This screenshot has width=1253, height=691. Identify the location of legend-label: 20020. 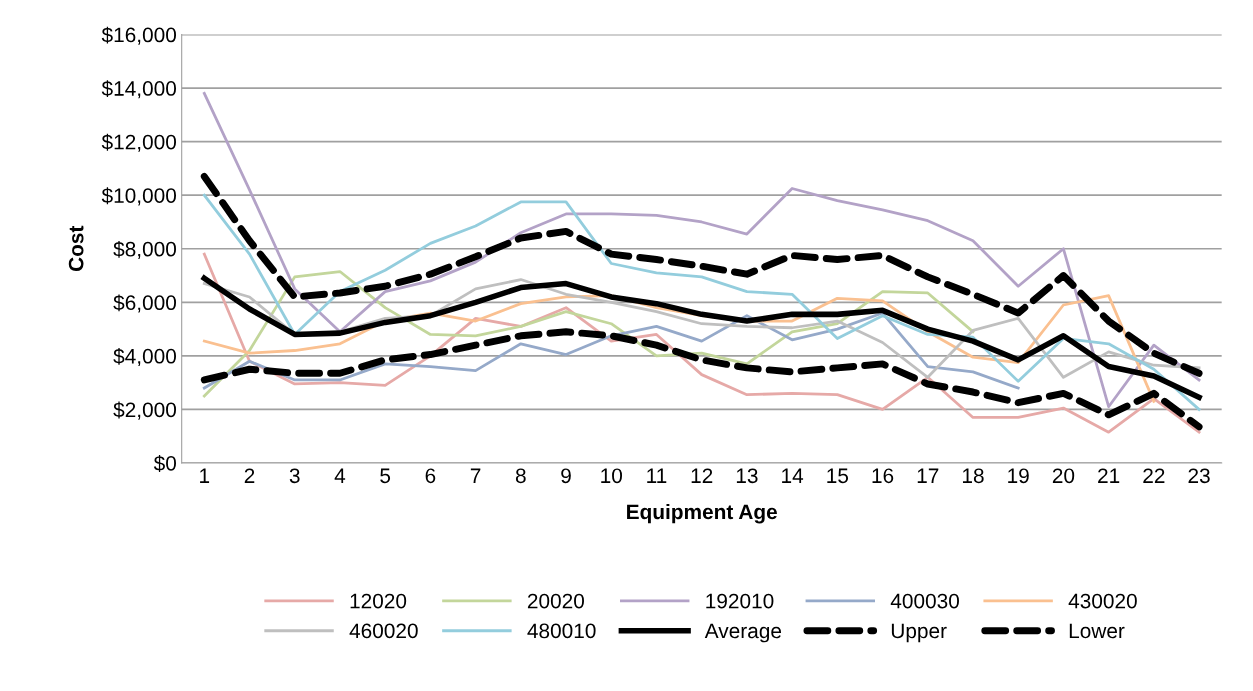
(556, 601).